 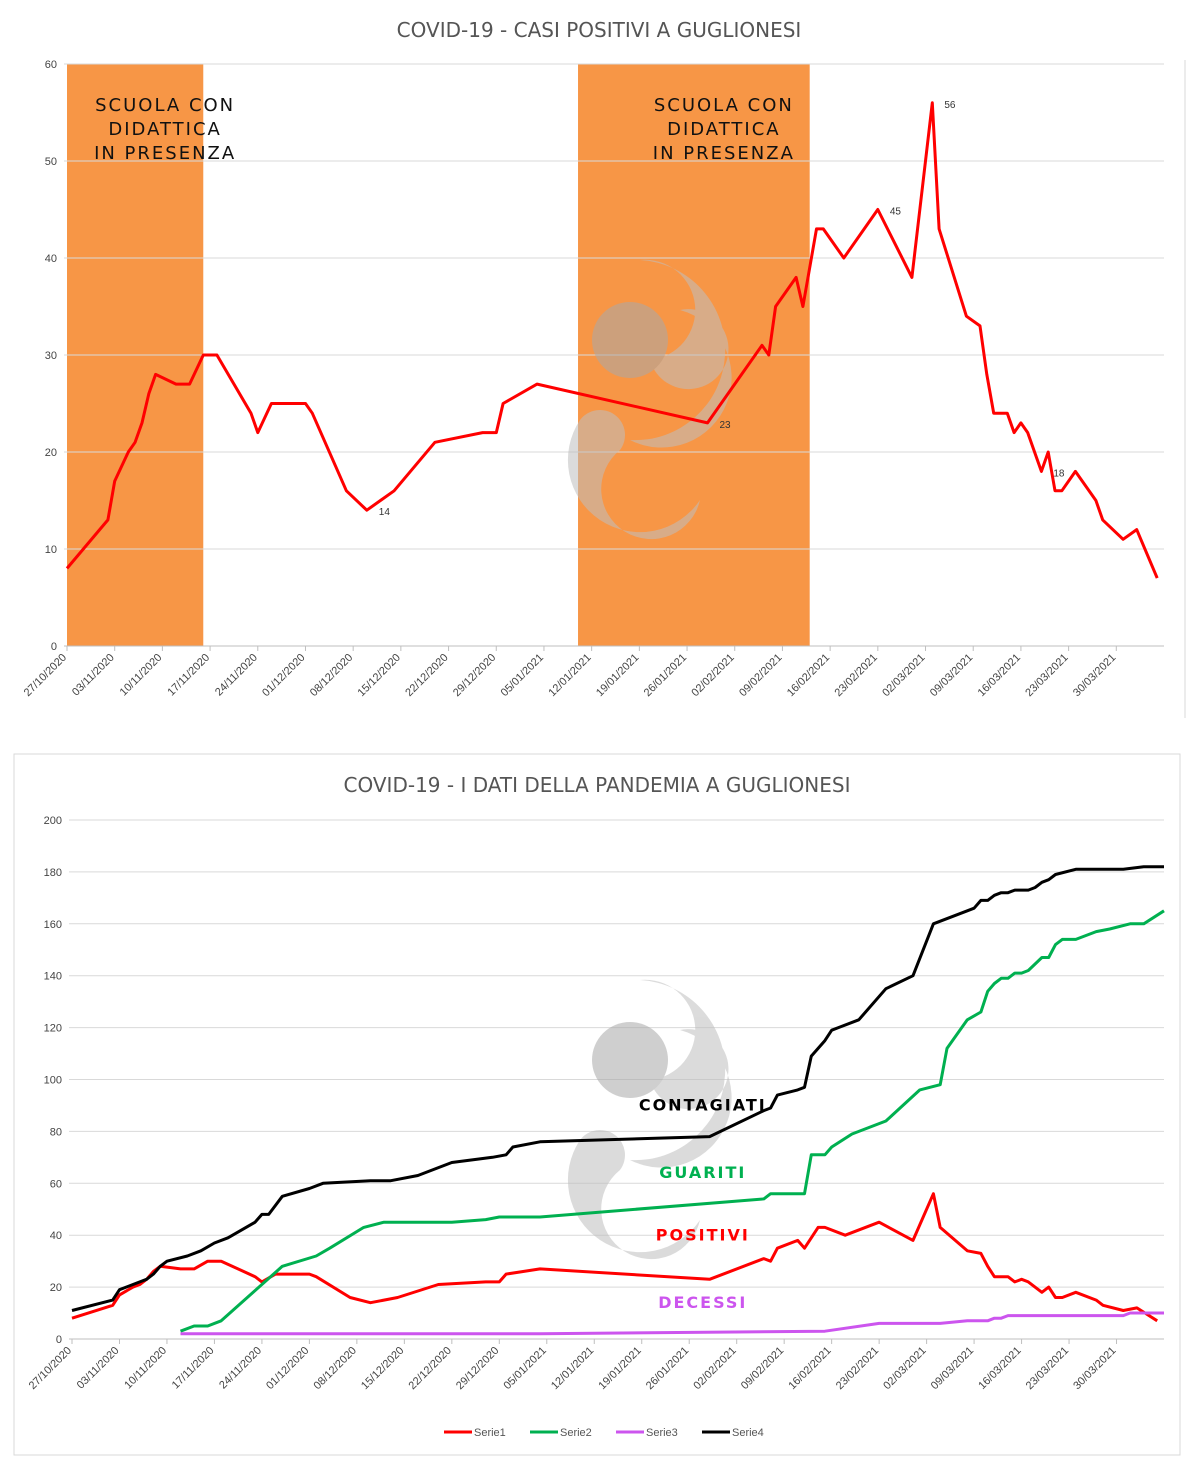 I want to click on x-tick-label: 10/11/2020, so click(x=141, y=675).